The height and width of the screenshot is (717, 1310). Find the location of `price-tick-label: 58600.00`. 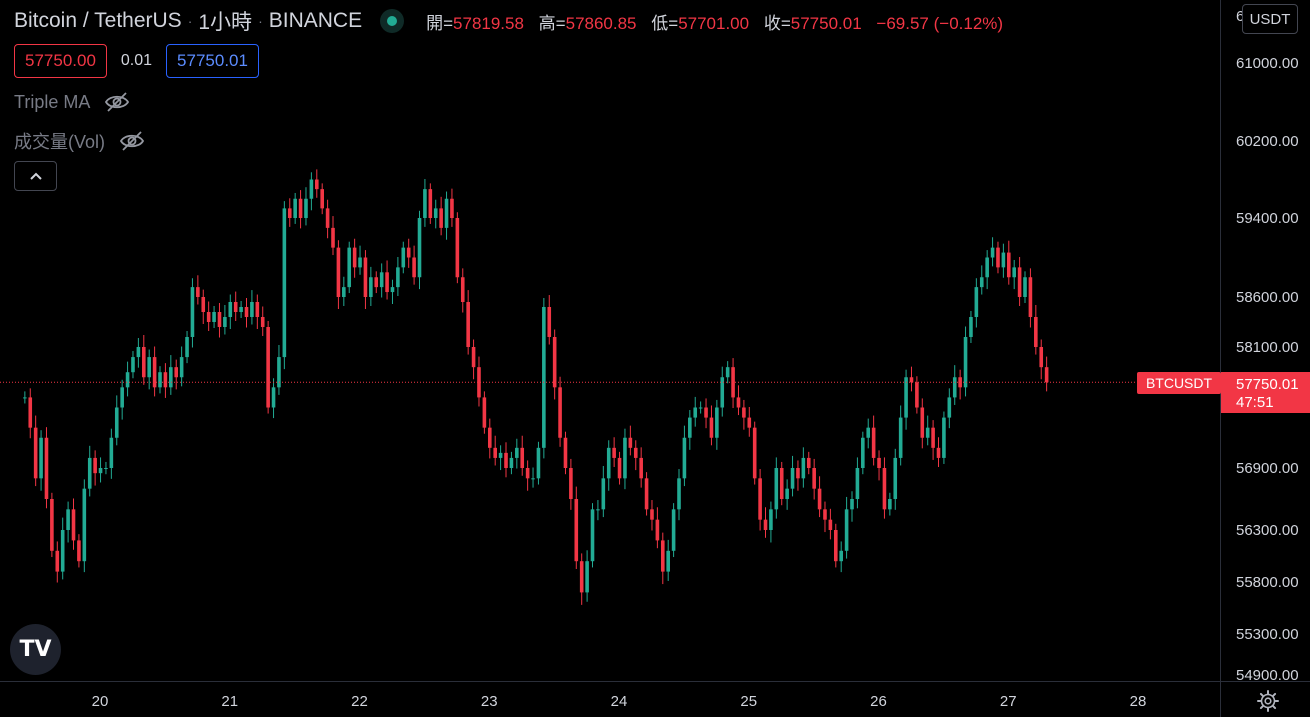

price-tick-label: 58600.00 is located at coordinates (1267, 297).